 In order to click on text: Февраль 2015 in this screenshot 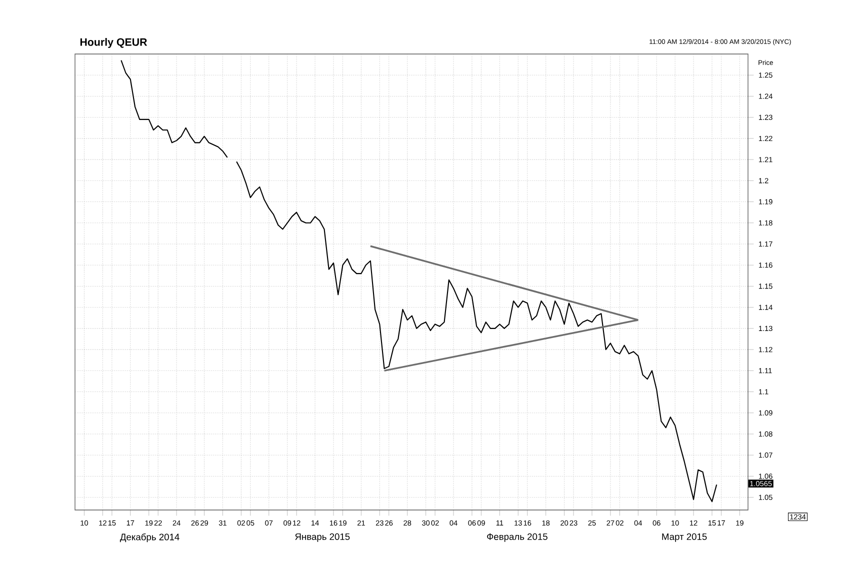, I will do `click(517, 537)`.